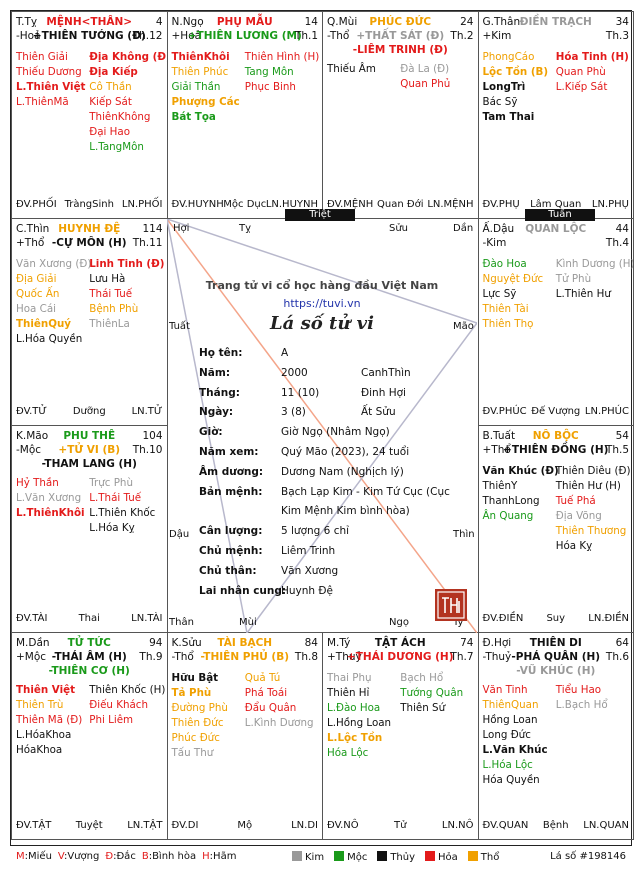 The width and height of the screenshot is (637, 872). I want to click on legend-code-key: H, so click(206, 856).